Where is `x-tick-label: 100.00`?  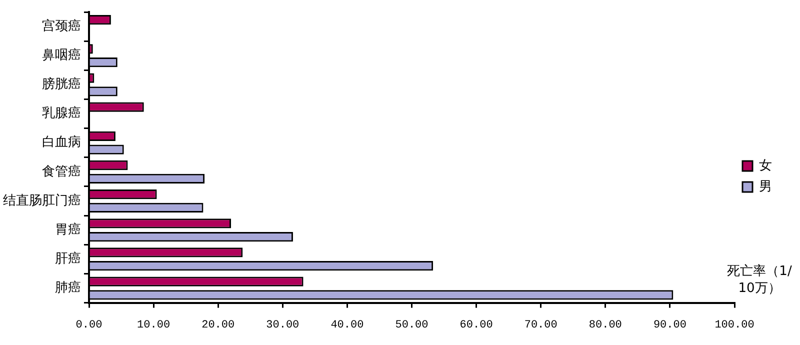
x-tick-label: 100.00 is located at coordinates (734, 325).